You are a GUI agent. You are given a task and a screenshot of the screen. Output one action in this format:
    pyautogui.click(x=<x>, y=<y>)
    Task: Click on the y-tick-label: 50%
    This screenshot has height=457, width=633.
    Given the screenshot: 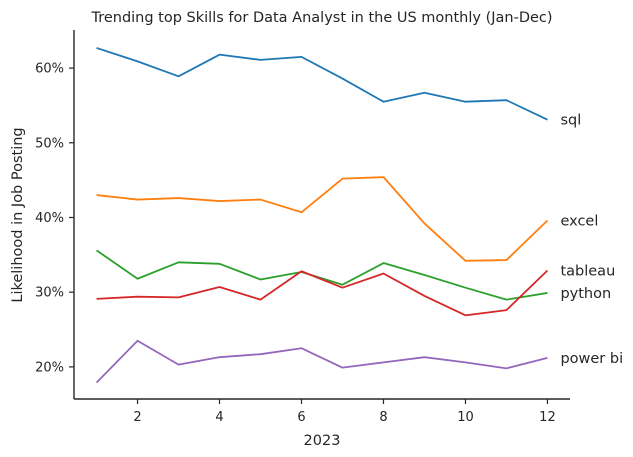 What is the action you would take?
    pyautogui.click(x=49, y=143)
    